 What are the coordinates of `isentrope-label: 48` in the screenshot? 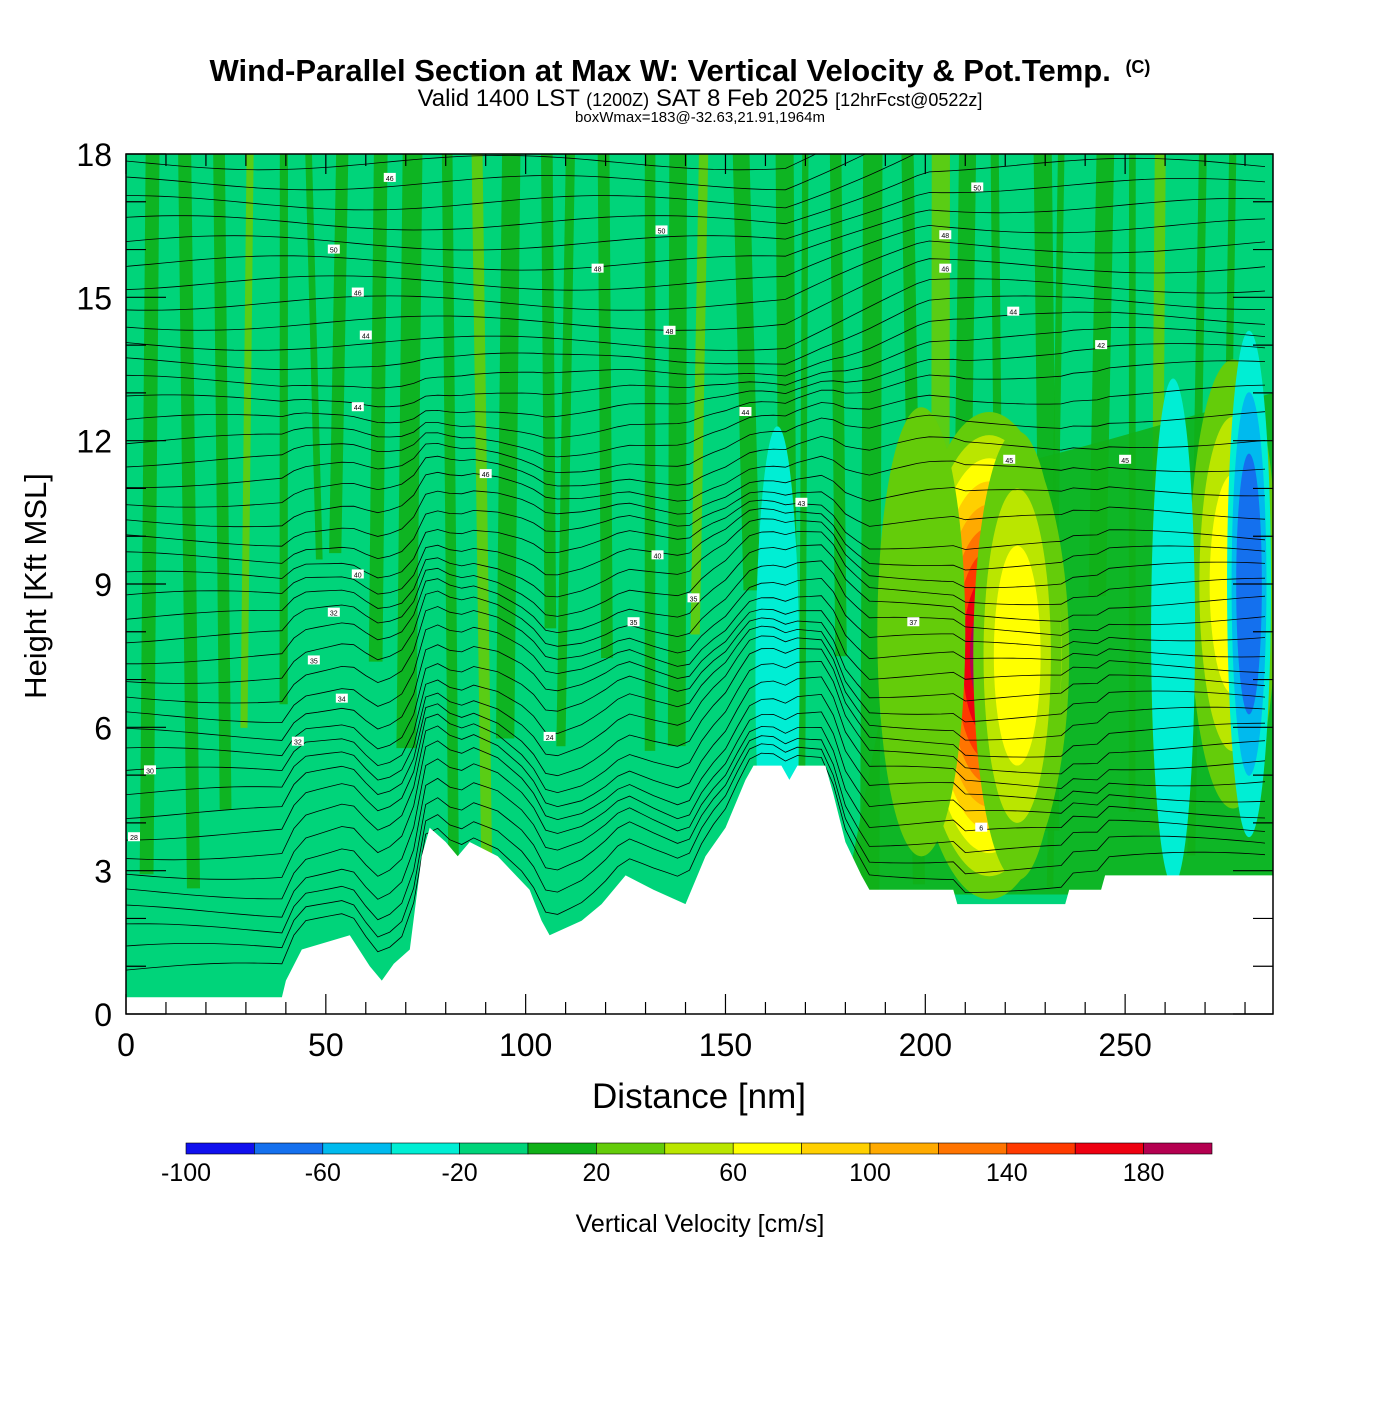 It's located at (945, 235).